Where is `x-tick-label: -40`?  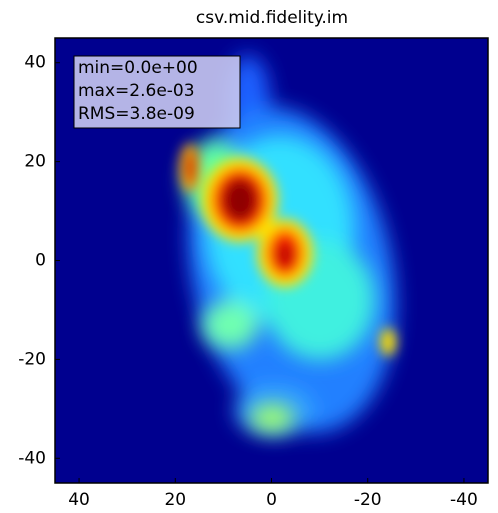
x-tick-label: -40 is located at coordinates (464, 500).